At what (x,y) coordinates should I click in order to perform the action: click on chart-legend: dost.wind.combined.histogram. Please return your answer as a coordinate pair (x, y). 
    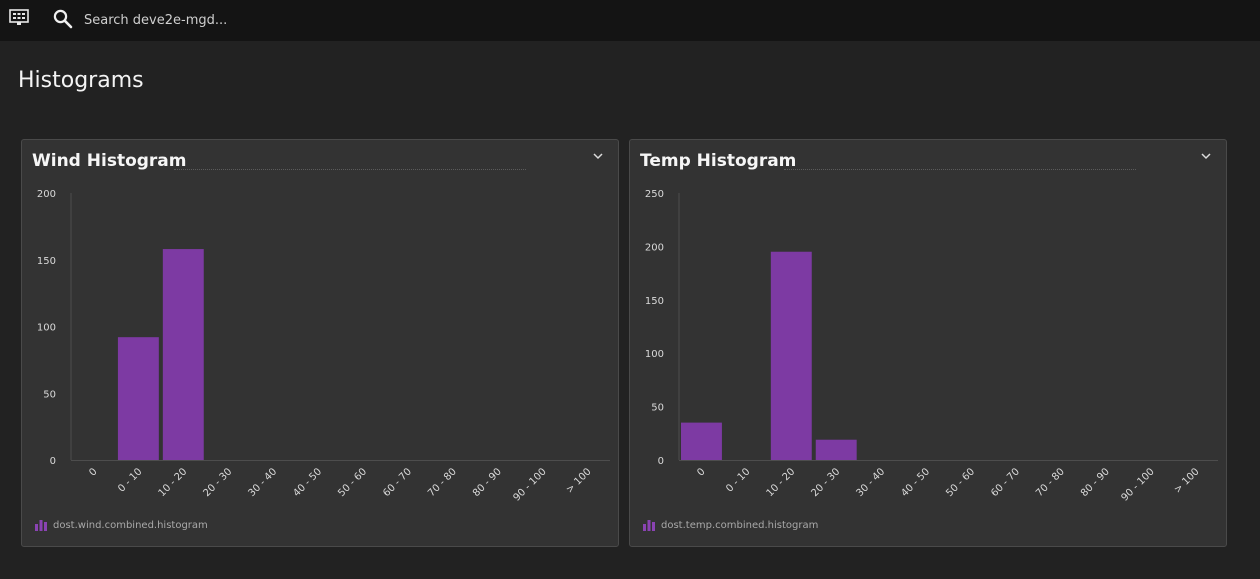
    Looking at the image, I should click on (121, 525).